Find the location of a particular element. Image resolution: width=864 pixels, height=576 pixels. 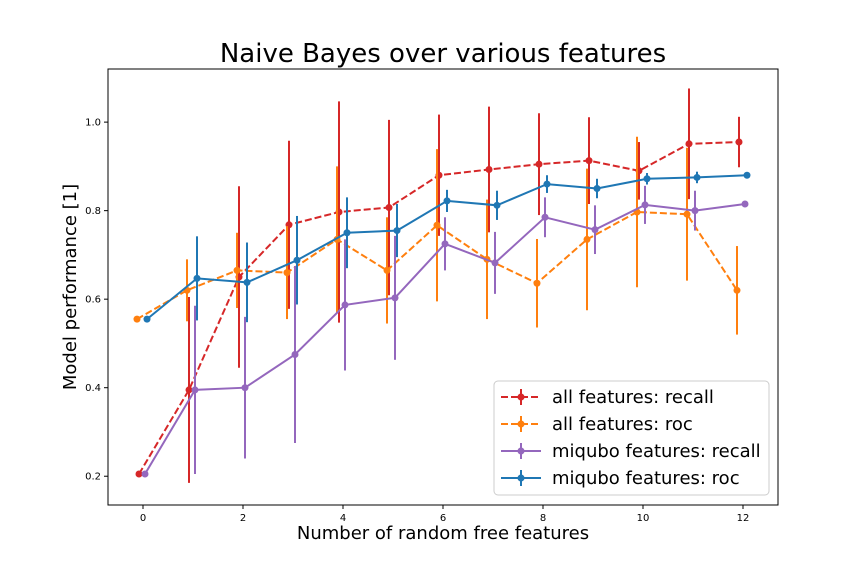

legend-item: all features: recall is located at coordinates (607, 397).